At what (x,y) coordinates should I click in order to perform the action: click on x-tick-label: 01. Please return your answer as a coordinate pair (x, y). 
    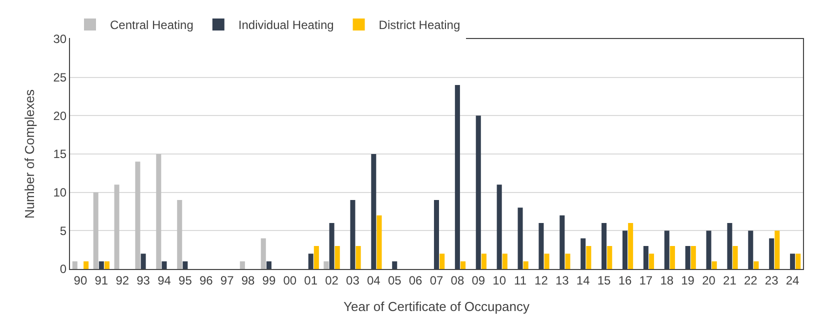
    Looking at the image, I should click on (311, 280).